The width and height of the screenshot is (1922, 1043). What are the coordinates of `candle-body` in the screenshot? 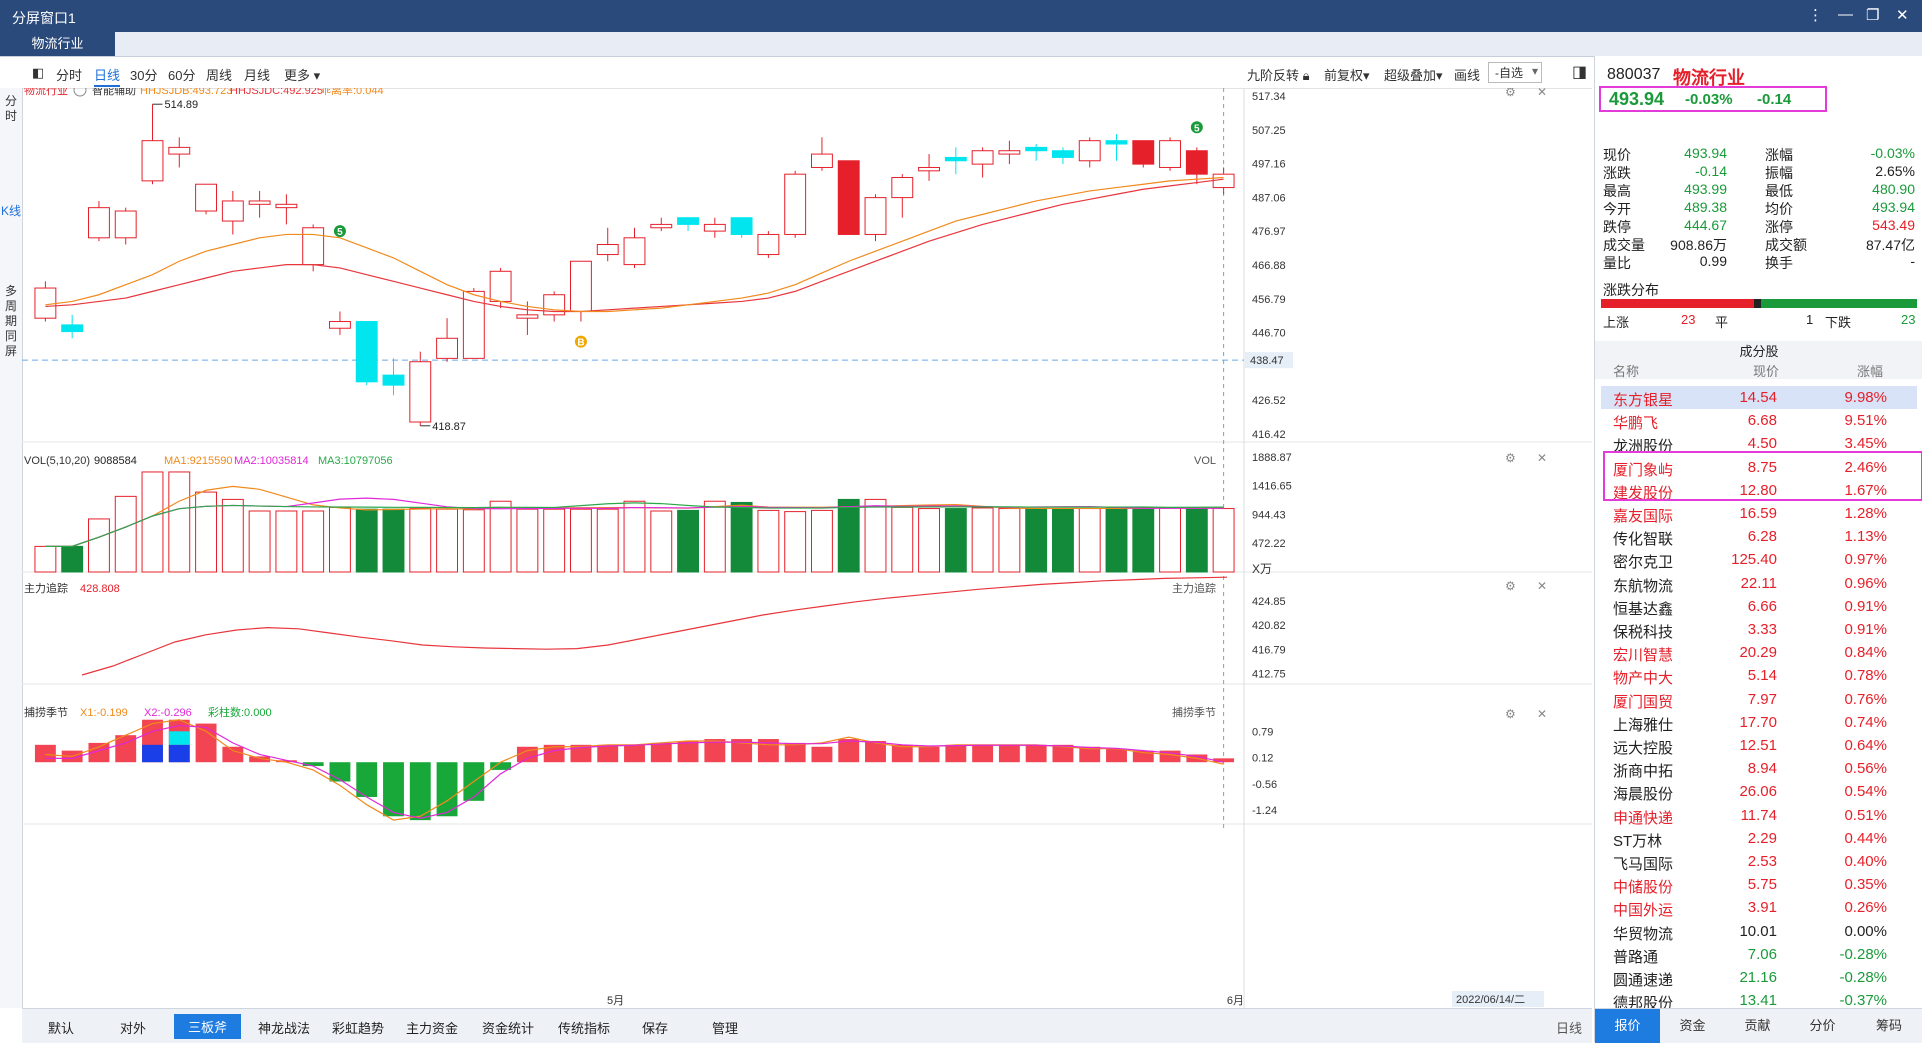 It's located at (313, 246).